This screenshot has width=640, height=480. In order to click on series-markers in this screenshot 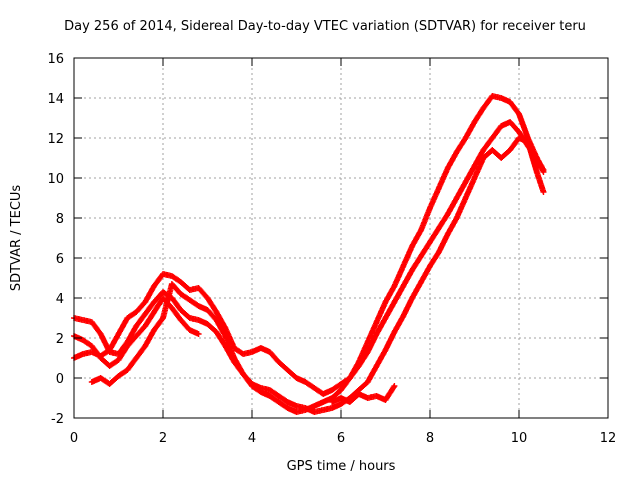, I will do `click(363, 394)`.